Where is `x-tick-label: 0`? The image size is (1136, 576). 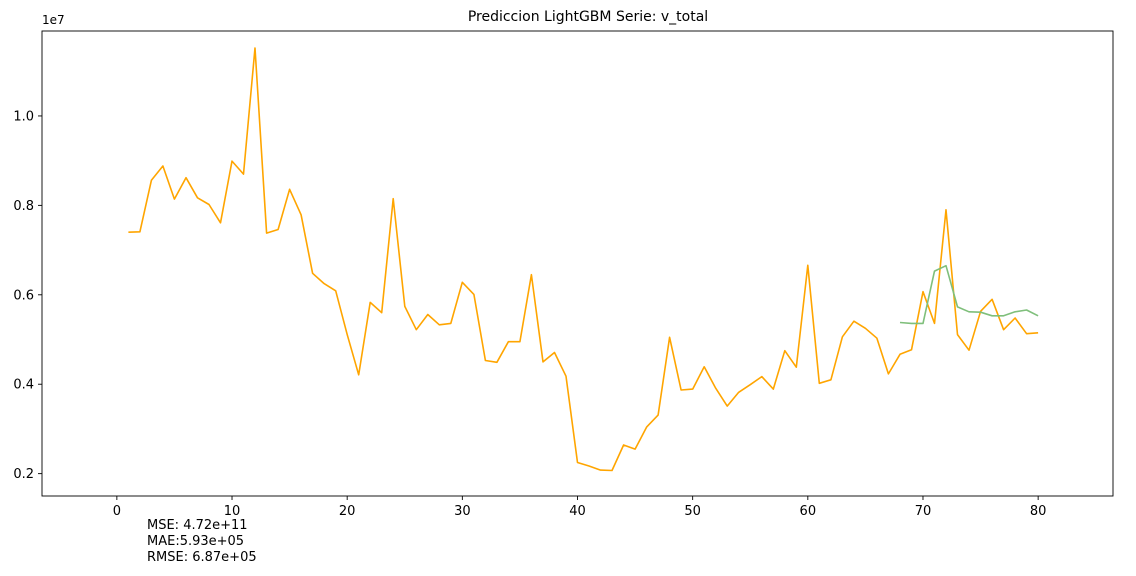
x-tick-label: 0 is located at coordinates (117, 511).